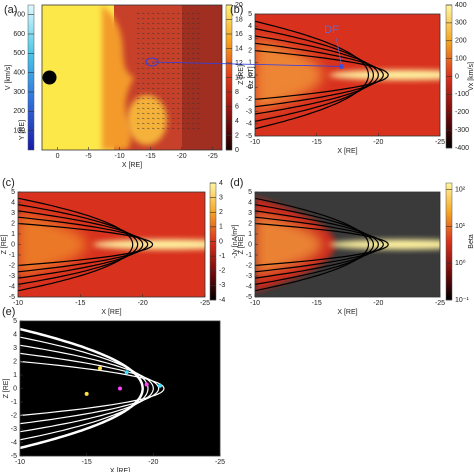 This screenshot has width=474, height=472. Describe the element at coordinates (250, 75) in the screenshot. I see `y-tick-label: 0` at that location.